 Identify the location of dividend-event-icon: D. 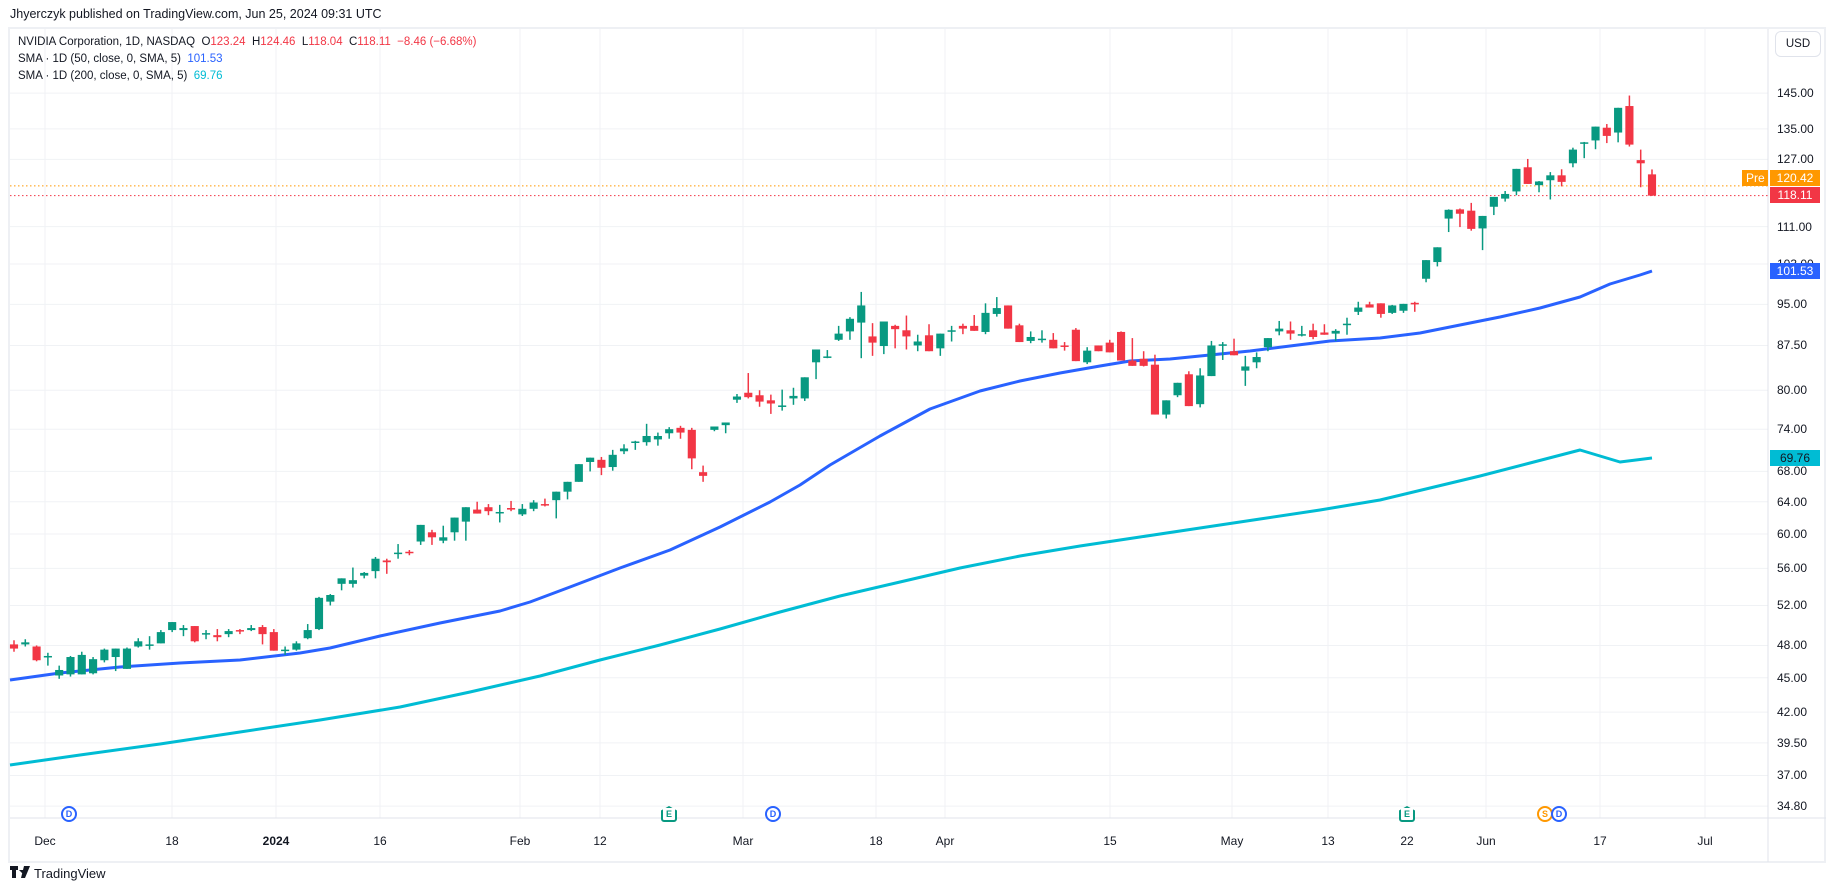
(773, 814).